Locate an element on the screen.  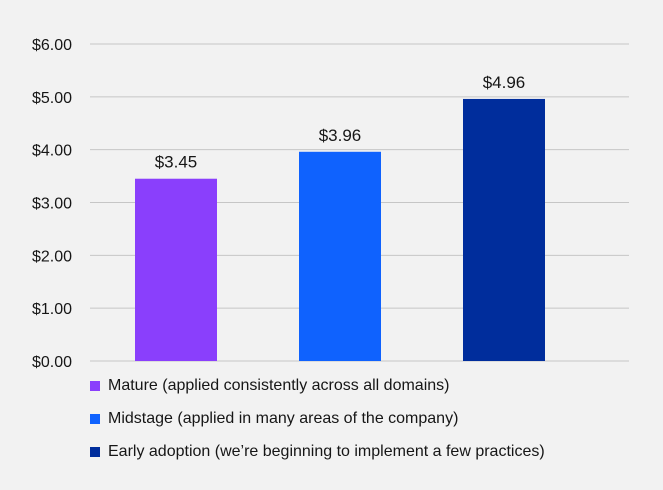
data-label-2: $4.96 is located at coordinates (504, 82).